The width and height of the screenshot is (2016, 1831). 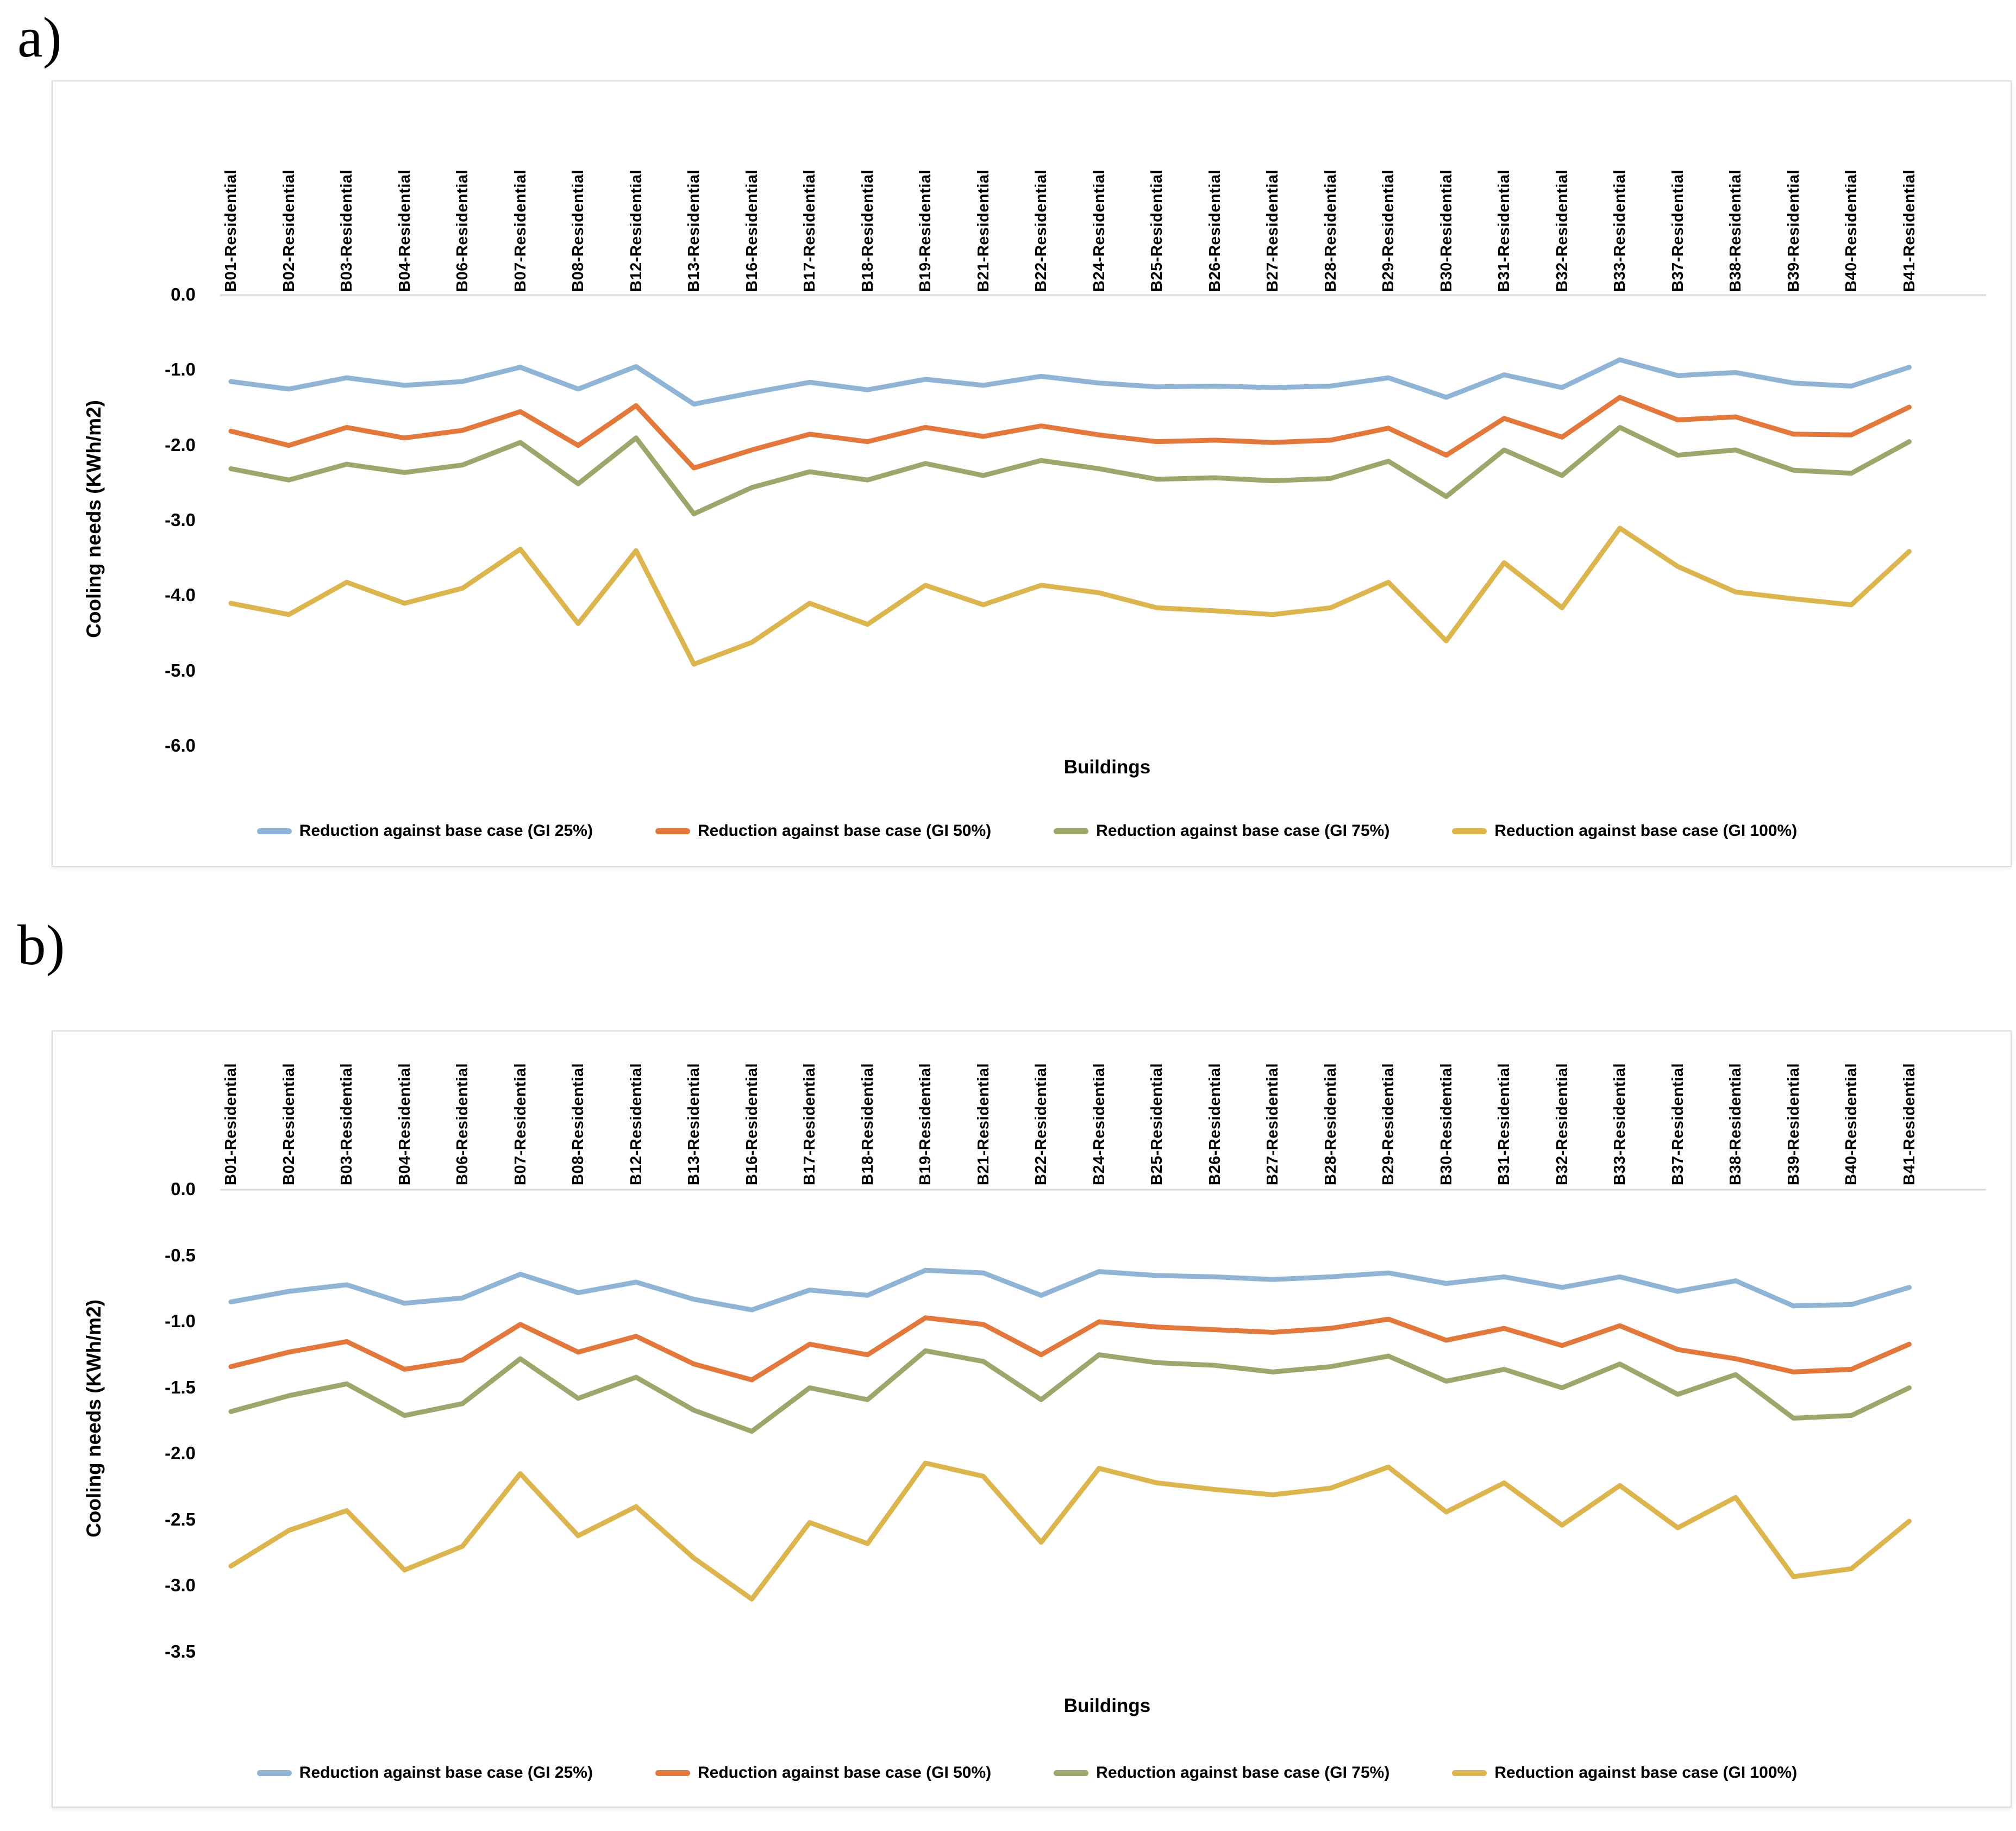 What do you see at coordinates (180, 1453) in the screenshot?
I see `y-tick-label-b: -2.0` at bounding box center [180, 1453].